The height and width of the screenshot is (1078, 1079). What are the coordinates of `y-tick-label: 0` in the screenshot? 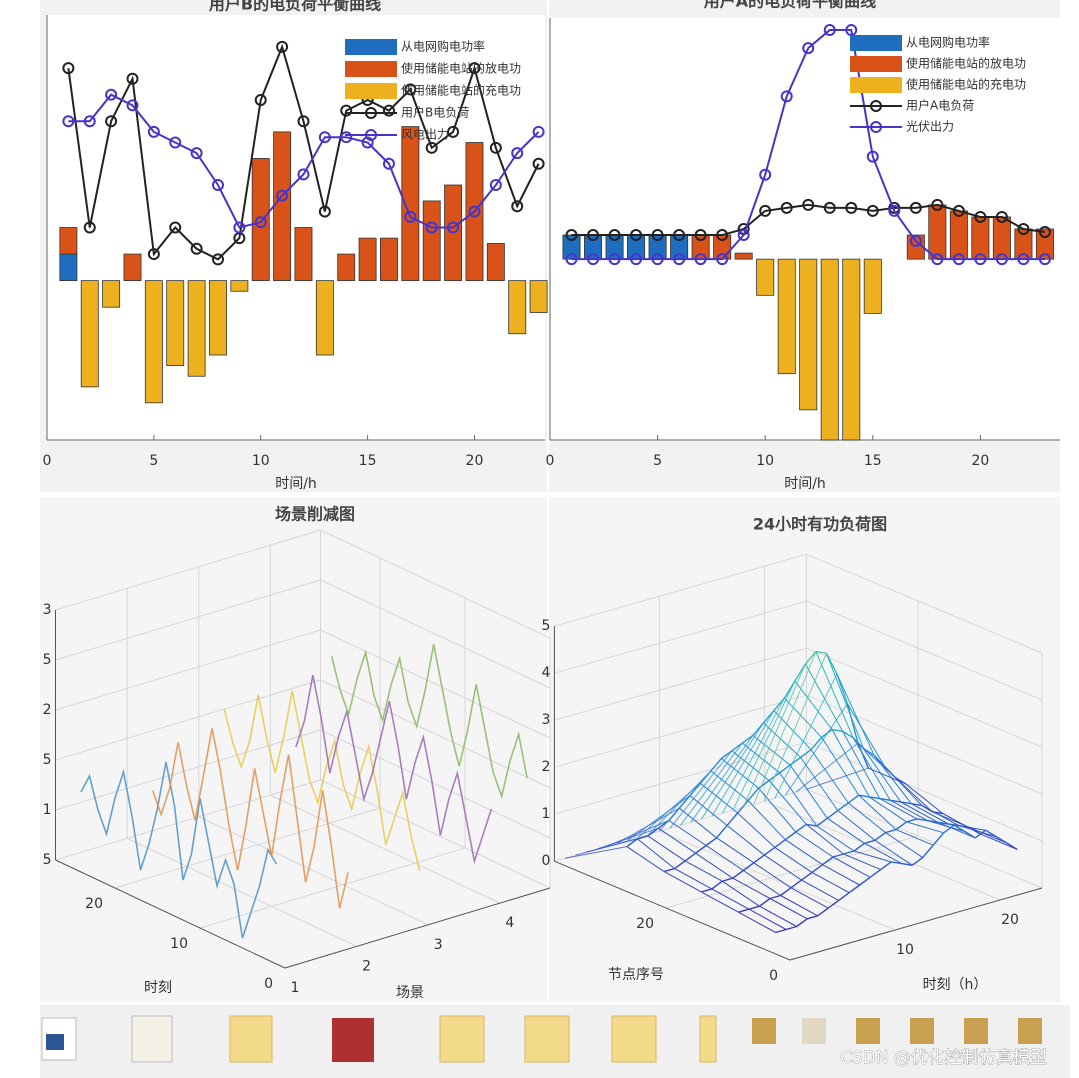 It's located at (773, 976).